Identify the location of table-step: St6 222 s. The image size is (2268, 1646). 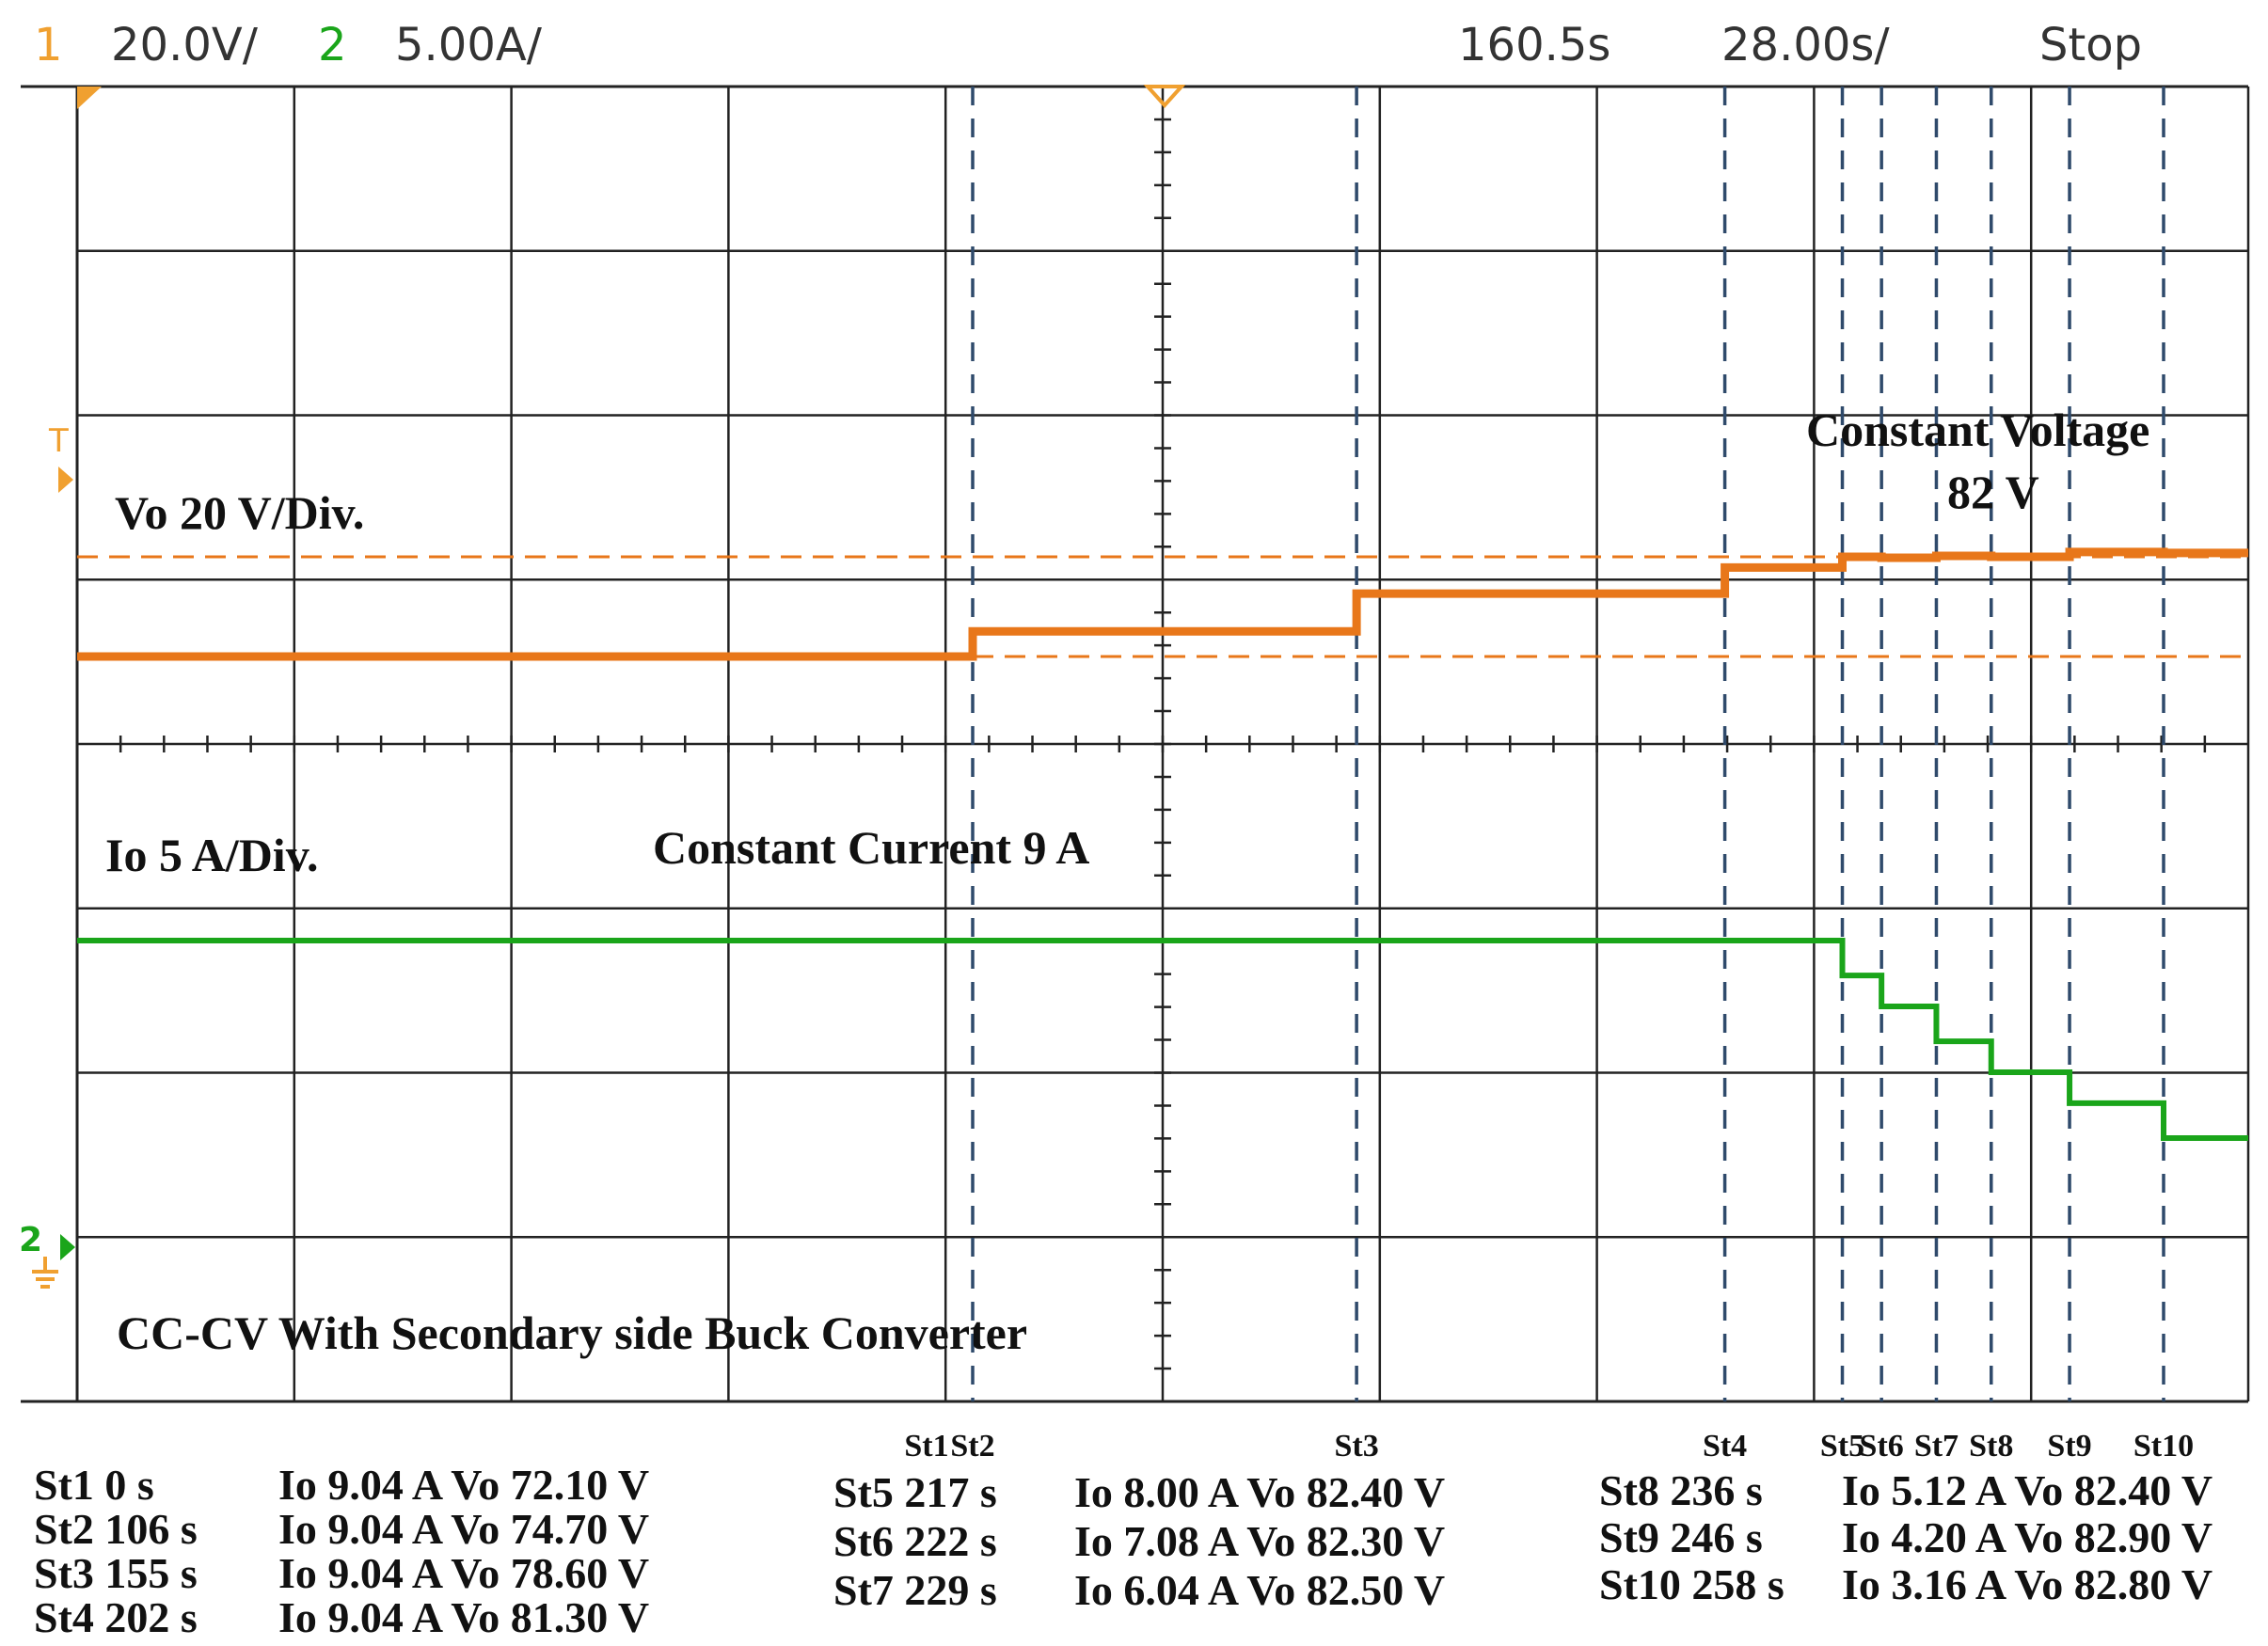
(915, 1541).